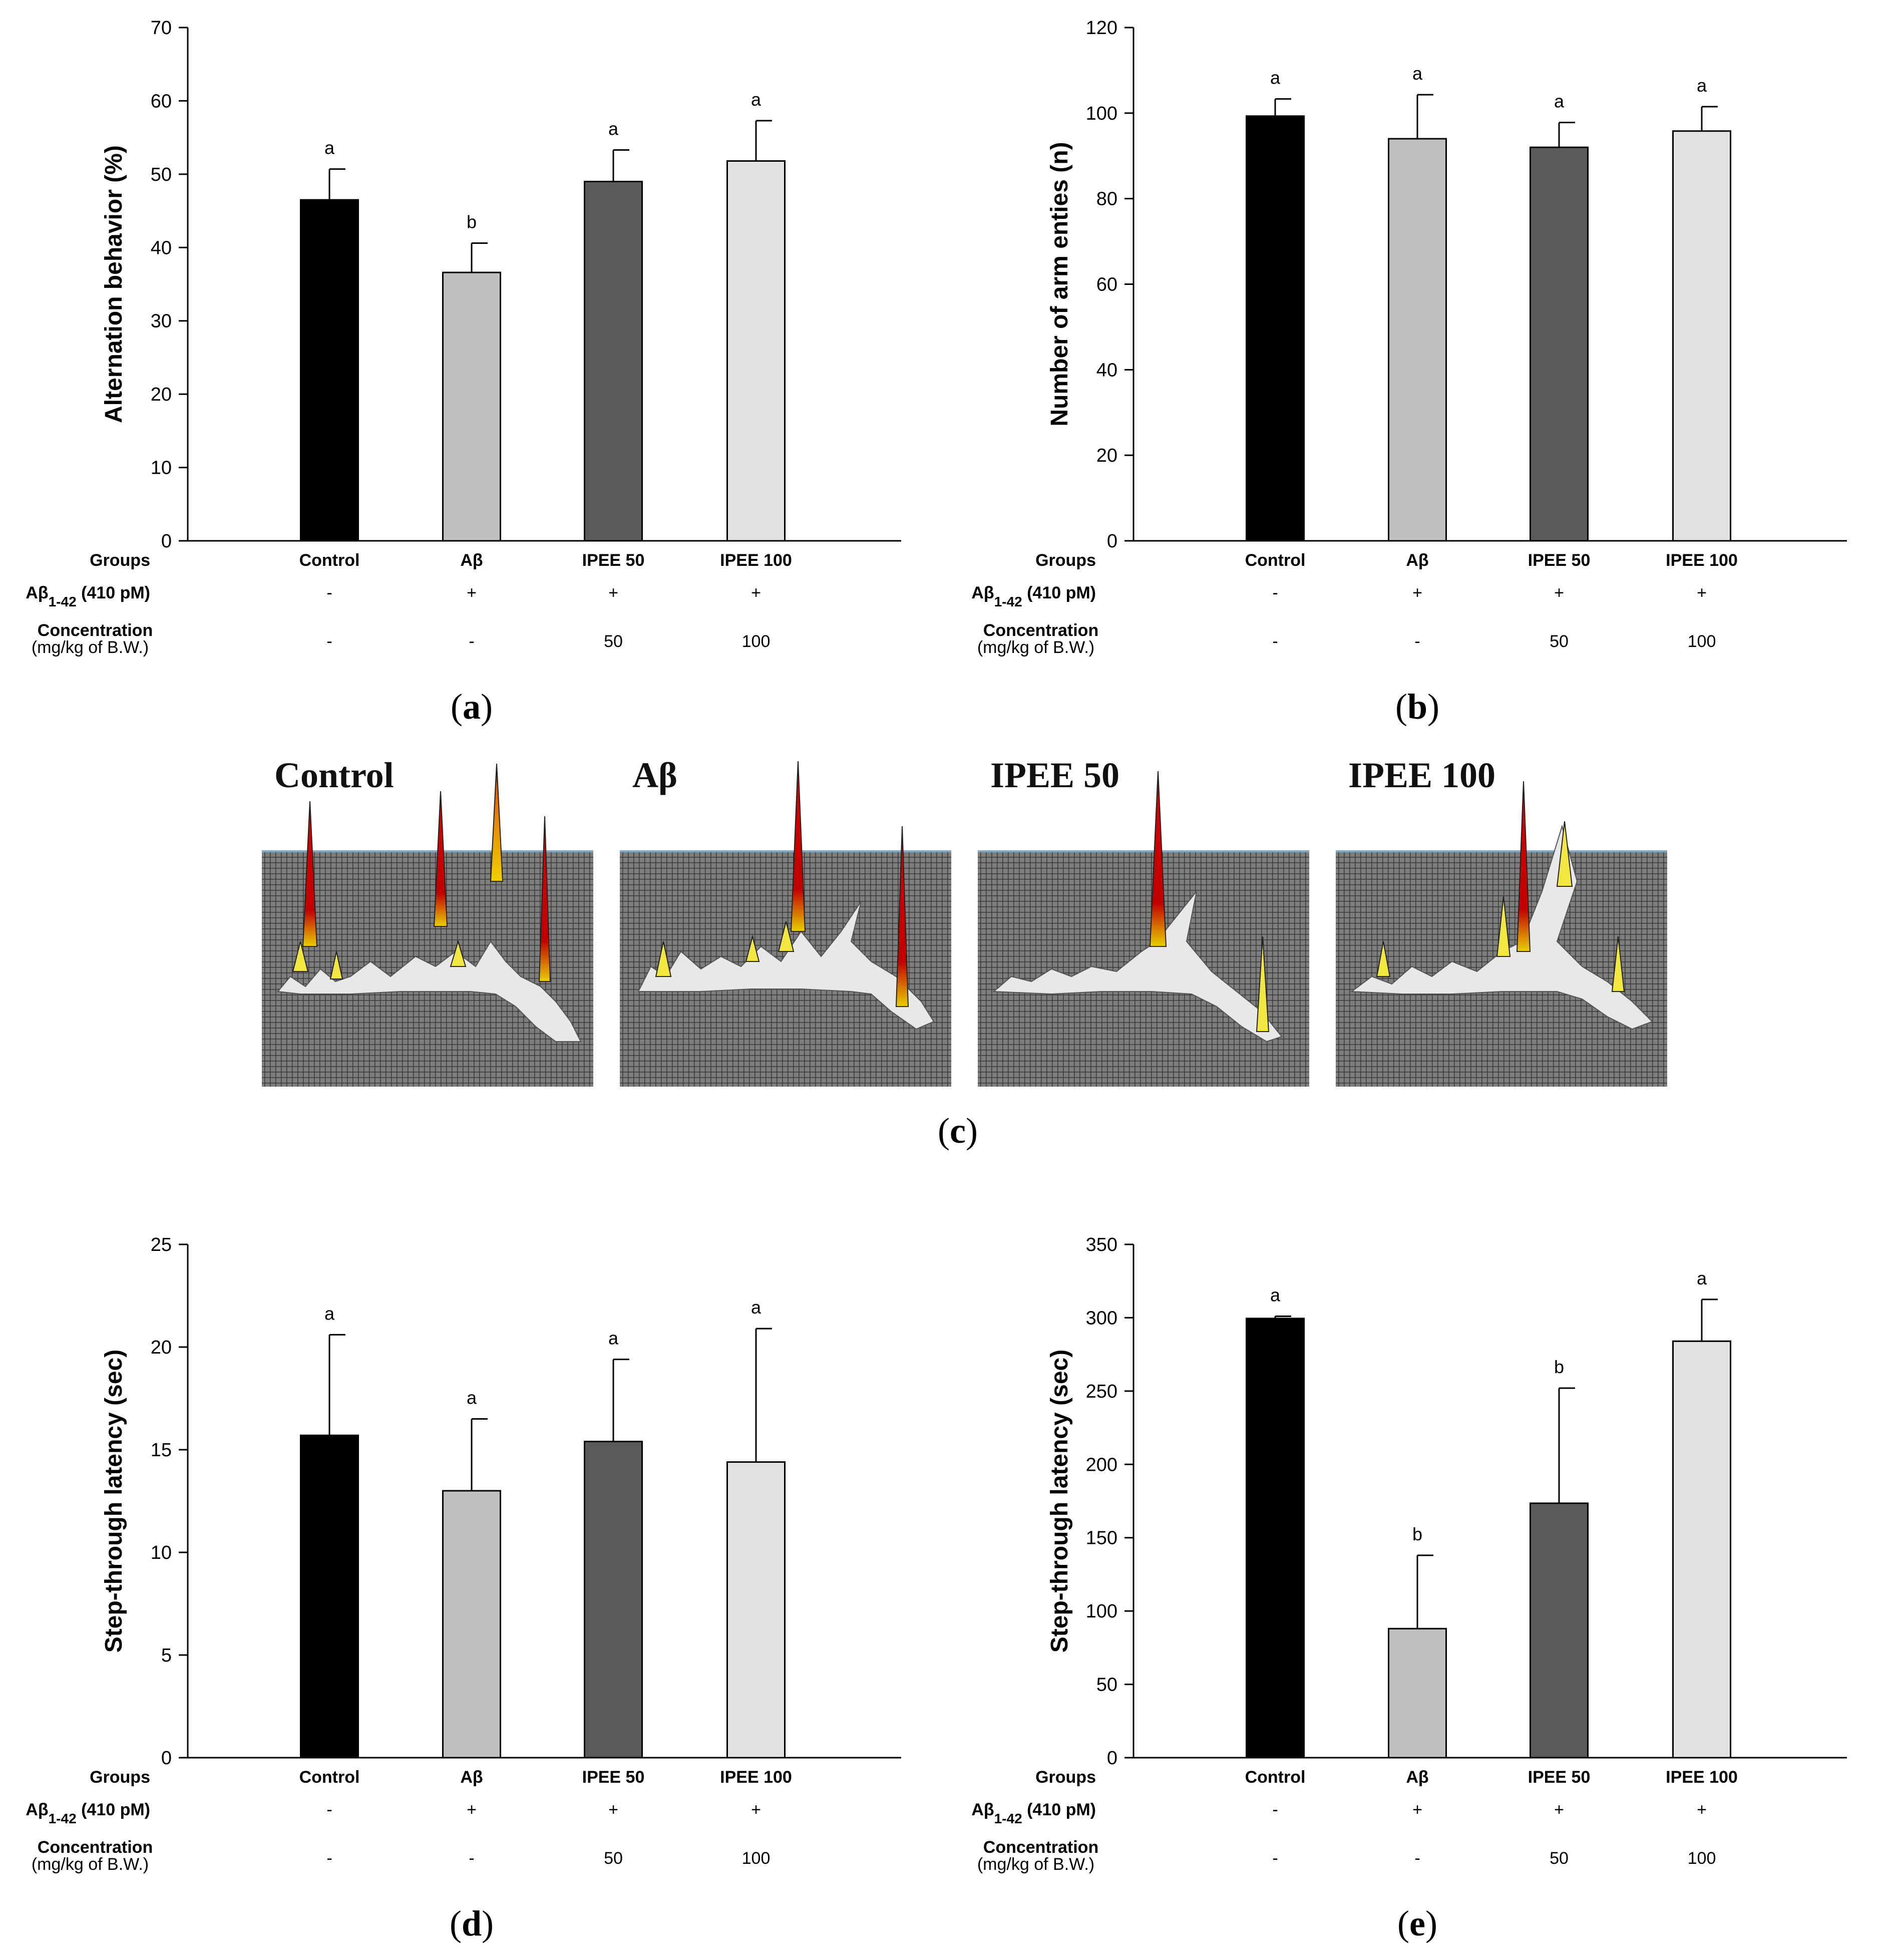  Describe the element at coordinates (655, 775) in the screenshot. I see `map-title: Aβ` at that location.